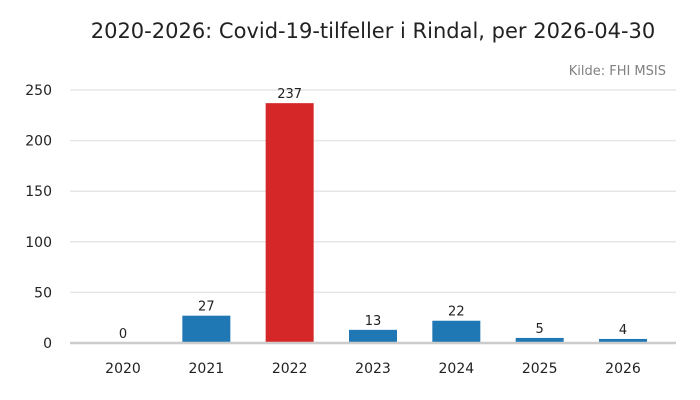 The width and height of the screenshot is (700, 400). I want to click on data-label-2021: 27, so click(206, 307).